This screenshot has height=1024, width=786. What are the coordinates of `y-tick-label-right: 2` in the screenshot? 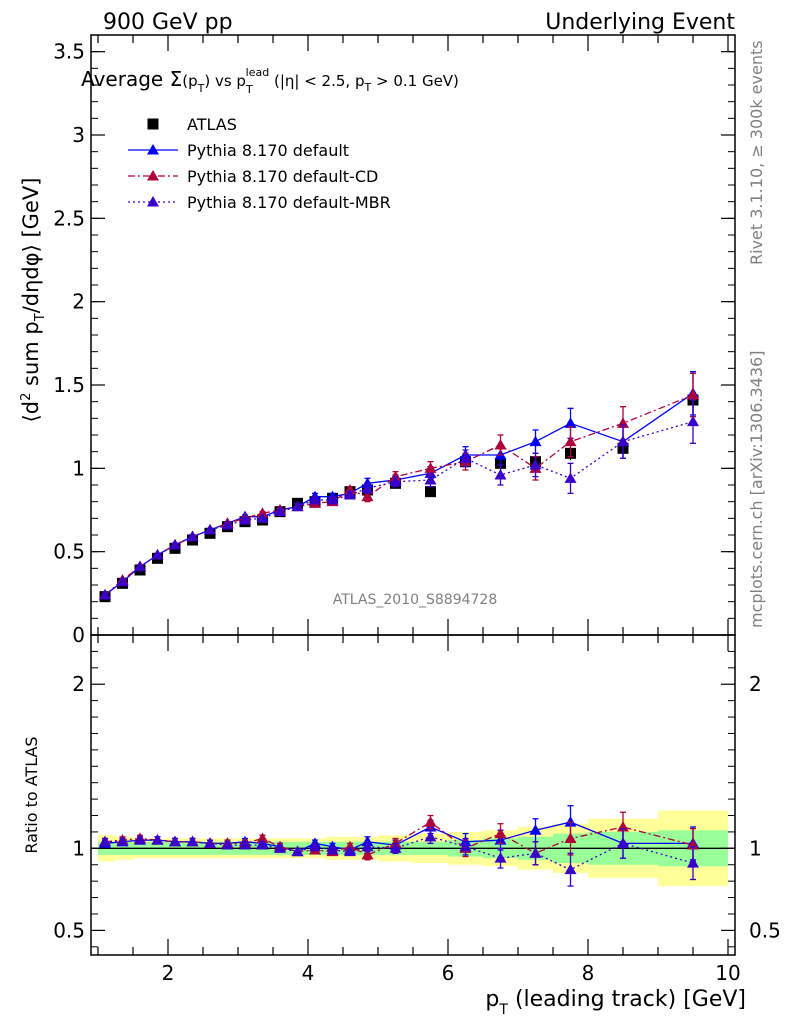 It's located at (755, 684).